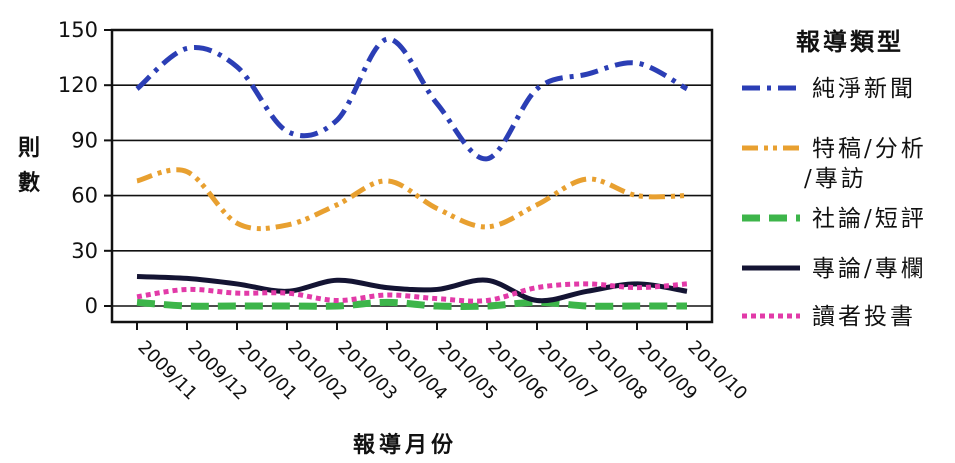  What do you see at coordinates (78, 85) in the screenshot?
I see `y-tick-label: 120` at bounding box center [78, 85].